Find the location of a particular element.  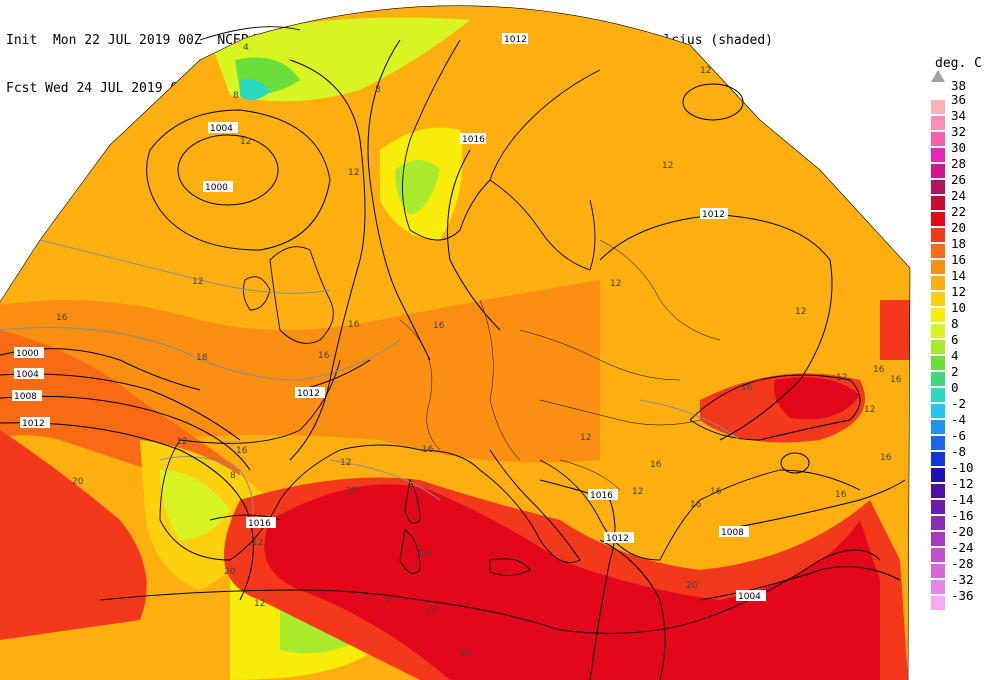

dewpoint-contour-gulf is located at coordinates (385, 480).